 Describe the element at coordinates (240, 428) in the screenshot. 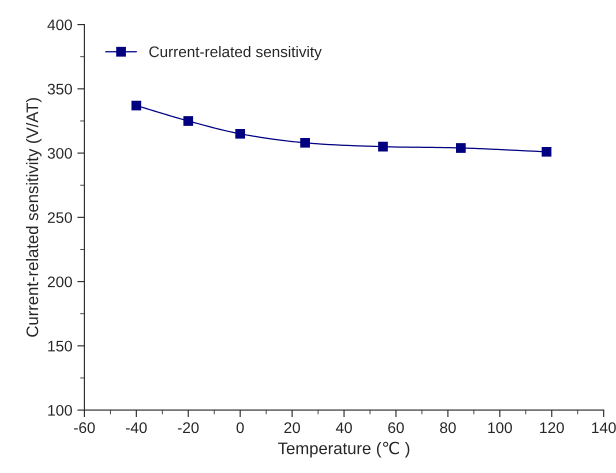

I see `x-tick-label: 0` at that location.